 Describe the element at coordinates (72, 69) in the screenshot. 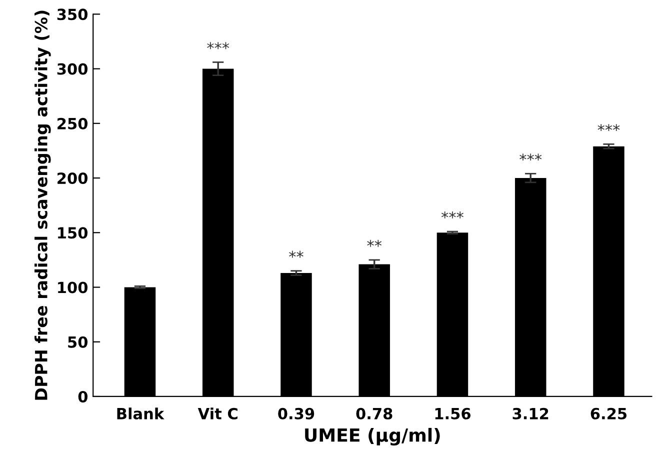

I see `y-tick-label: 300` at that location.